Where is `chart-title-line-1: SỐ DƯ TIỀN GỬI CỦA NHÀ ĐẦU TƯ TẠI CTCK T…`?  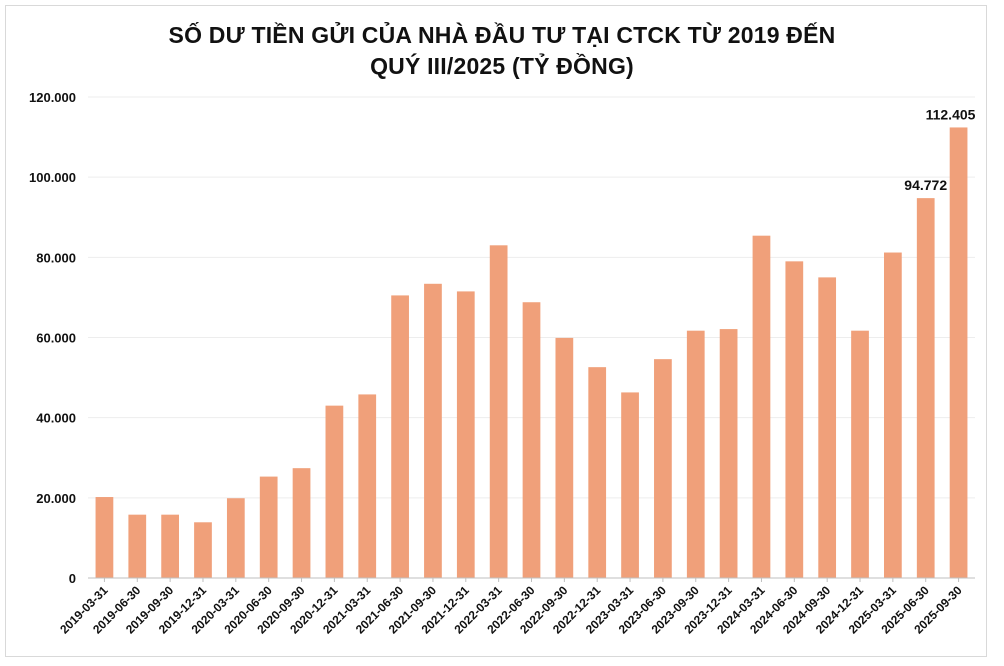
chart-title-line-1: SỐ DƯ TIỀN GỬI CỦA NHÀ ĐẦU TƯ TẠI CTCK T… is located at coordinates (502, 35).